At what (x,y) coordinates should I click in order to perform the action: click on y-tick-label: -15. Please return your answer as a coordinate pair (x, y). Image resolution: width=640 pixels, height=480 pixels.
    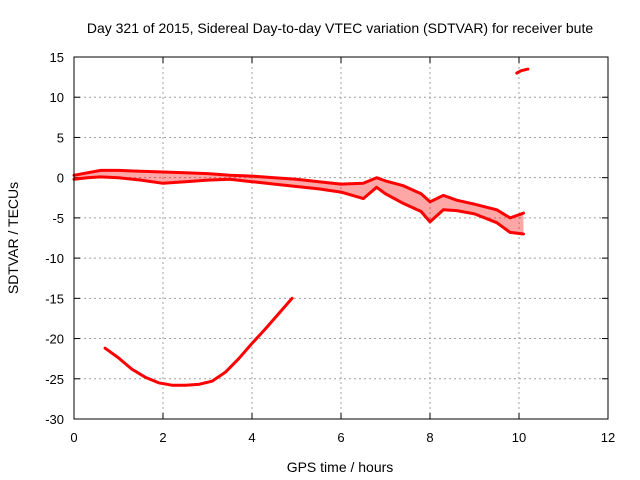
    Looking at the image, I should click on (54, 298).